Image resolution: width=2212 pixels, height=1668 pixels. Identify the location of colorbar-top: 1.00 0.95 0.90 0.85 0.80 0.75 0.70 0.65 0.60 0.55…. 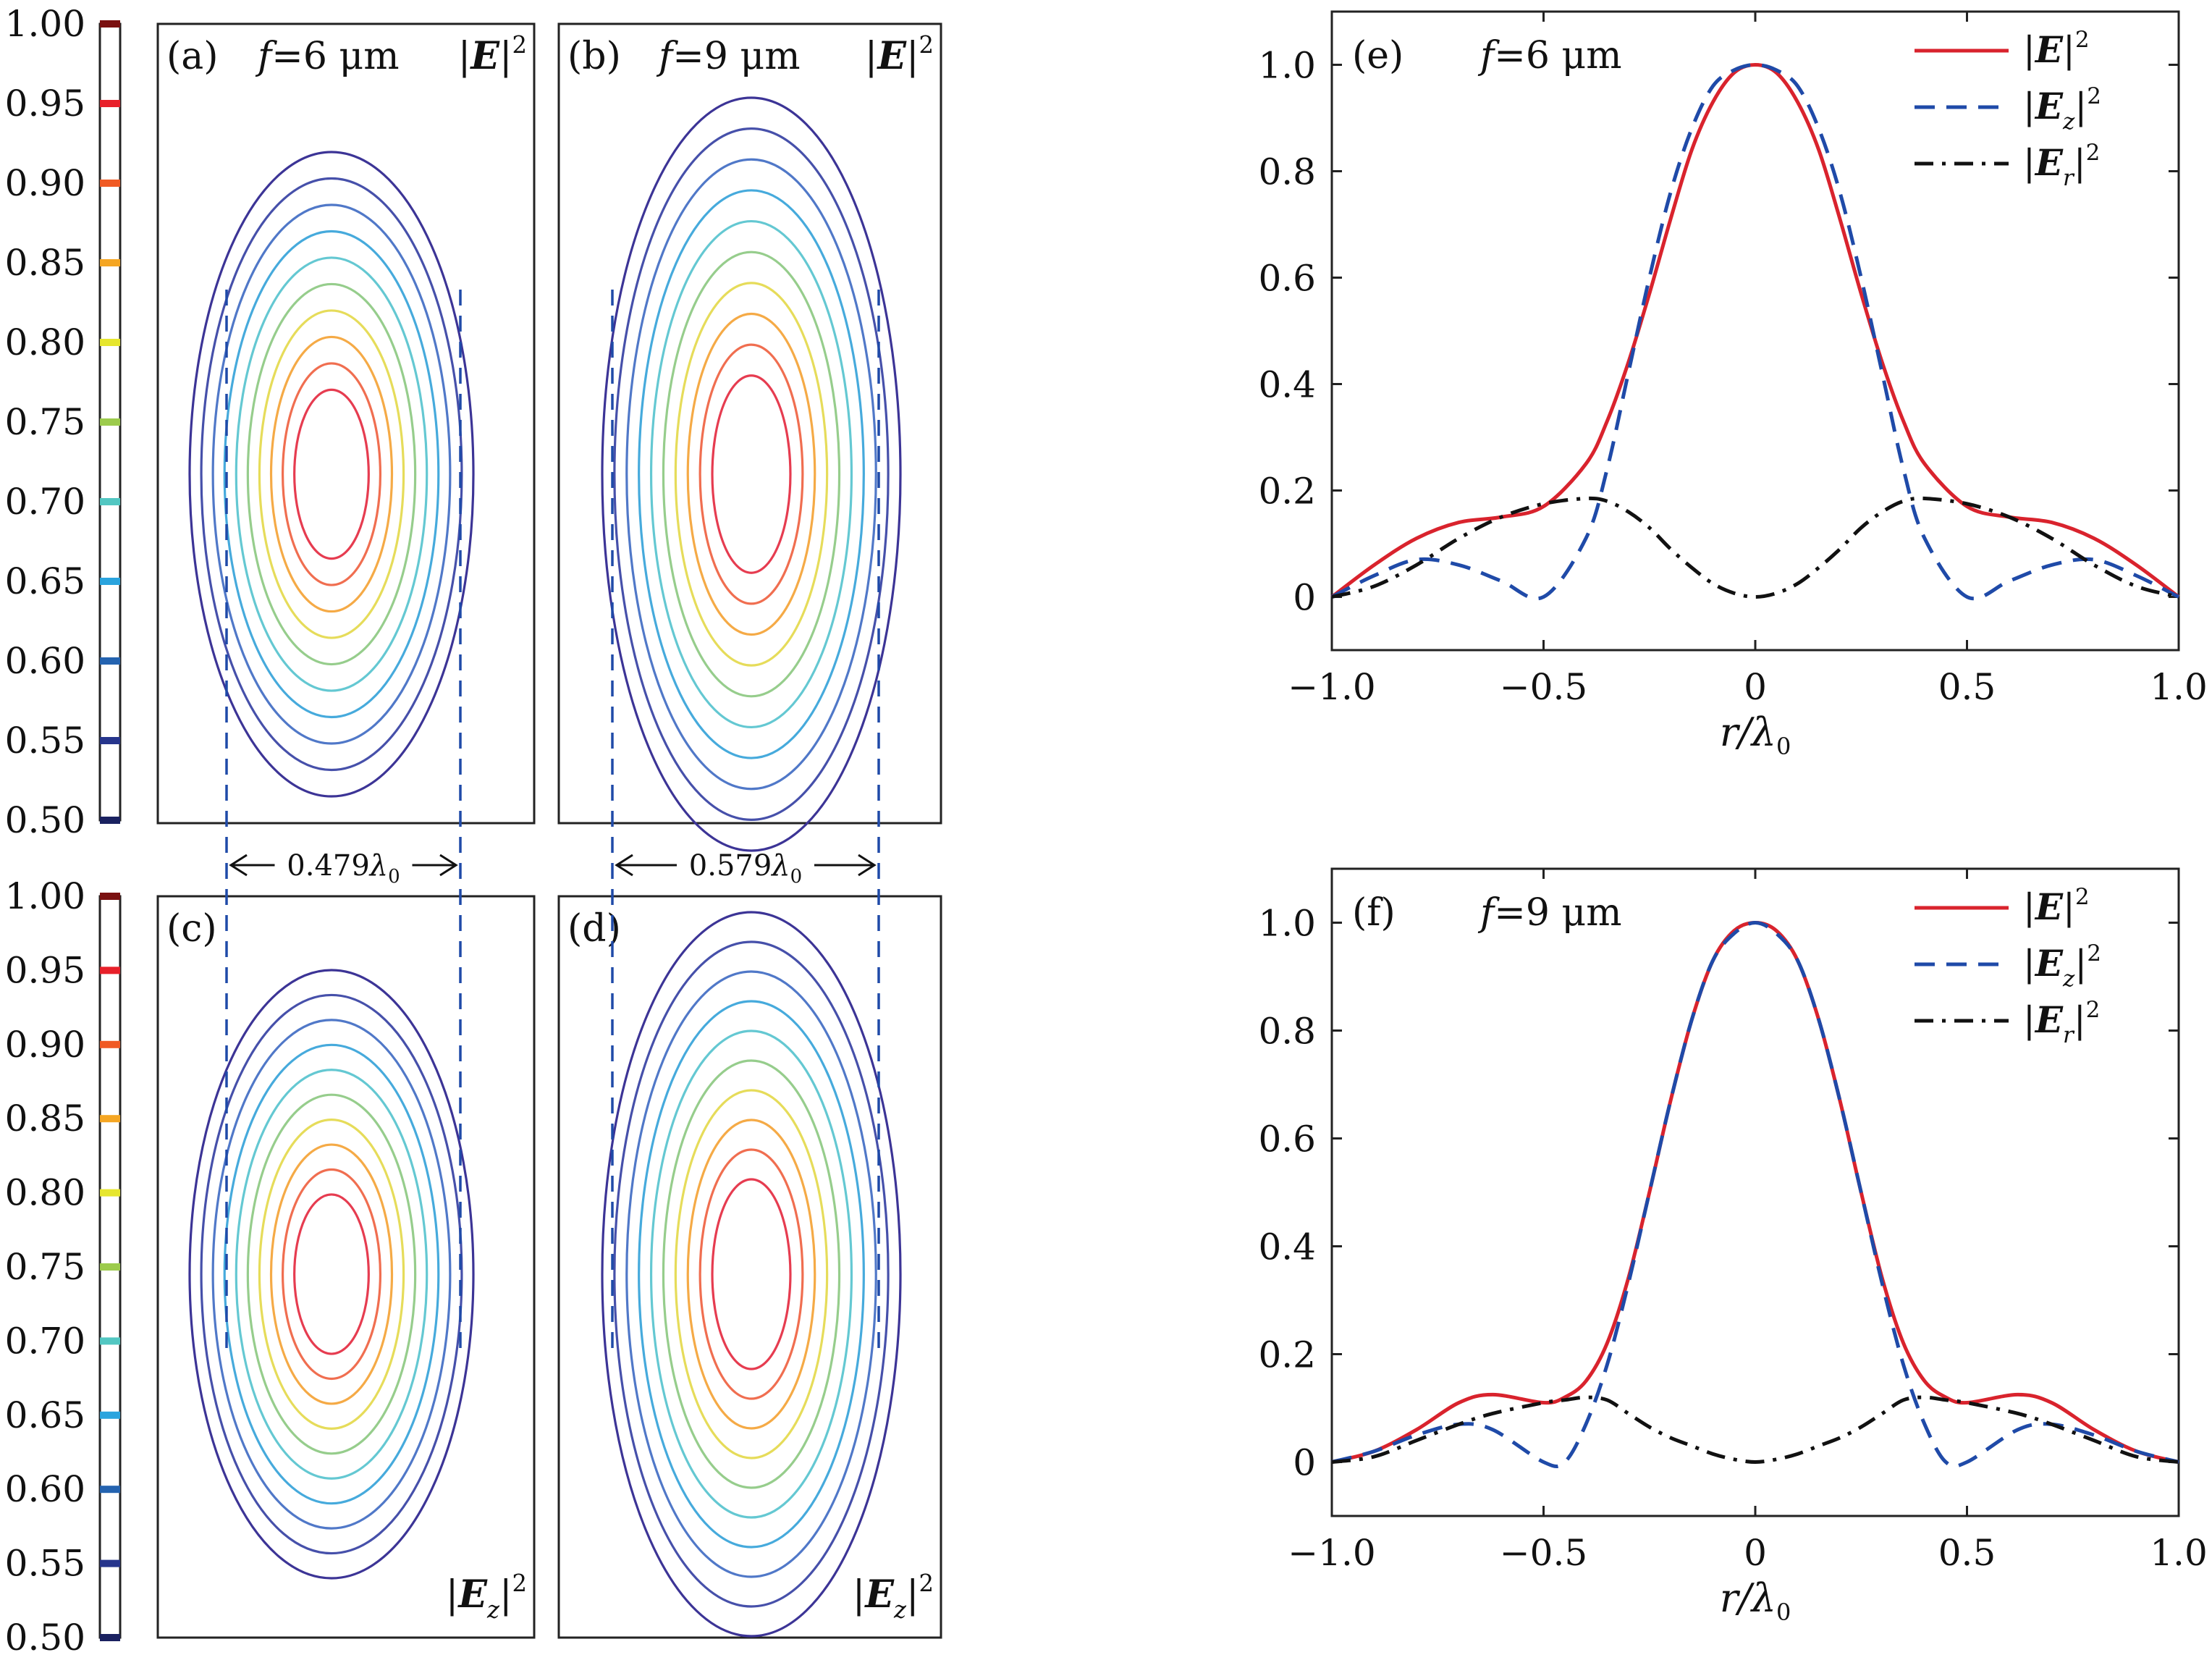
(64, 422).